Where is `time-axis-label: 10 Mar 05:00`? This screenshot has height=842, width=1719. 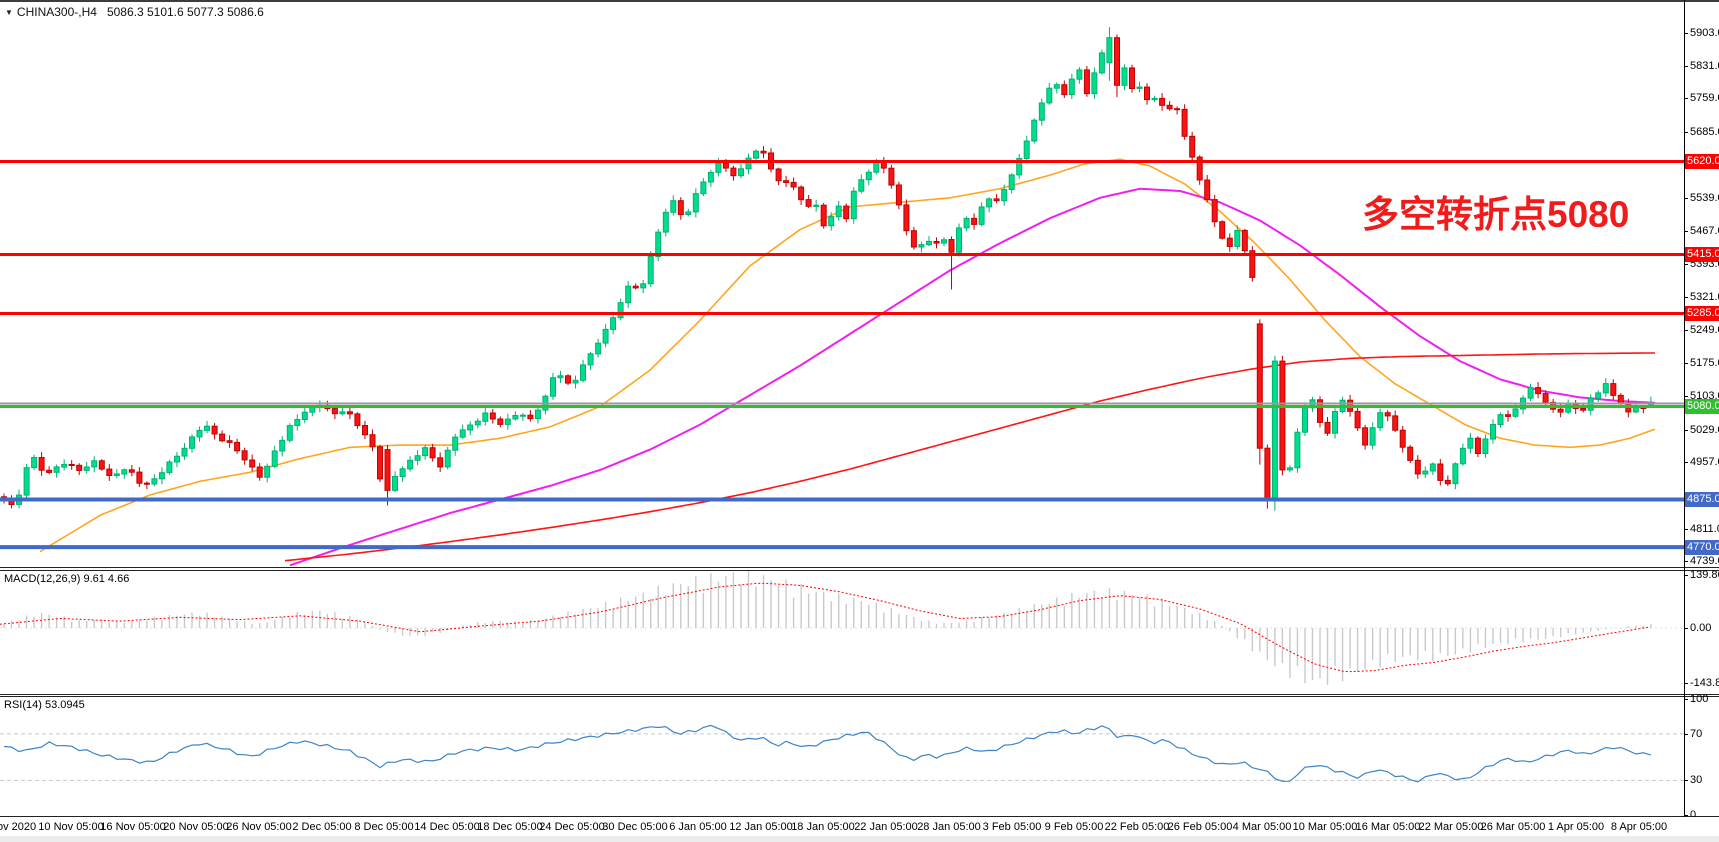
time-axis-label: 10 Mar 05:00 is located at coordinates (1325, 827).